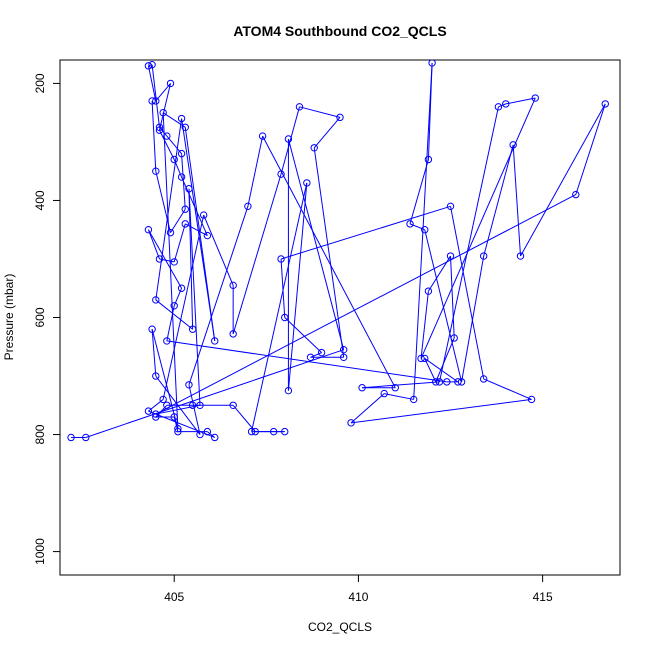 Image resolution: width=650 pixels, height=655 pixels. I want to click on x-tick-label: 405, so click(174, 597).